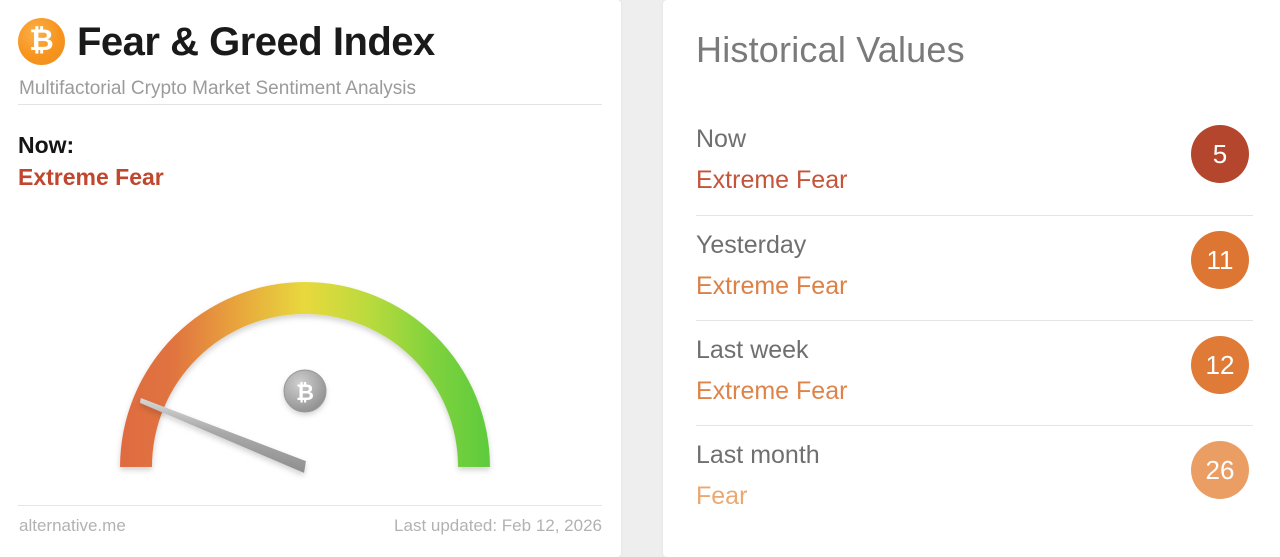 The image size is (1280, 557). Describe the element at coordinates (721, 139) in the screenshot. I see `history-period: Now` at that location.